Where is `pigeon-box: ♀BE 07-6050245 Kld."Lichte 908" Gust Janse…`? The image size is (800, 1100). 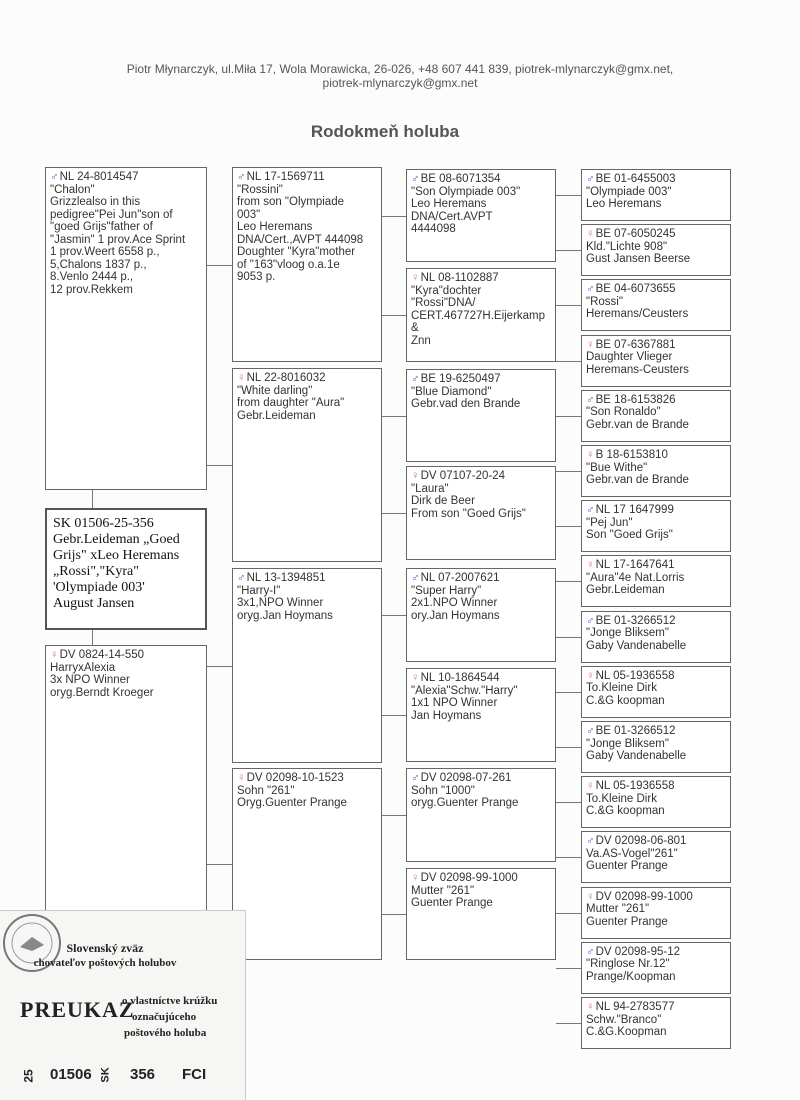
pigeon-box: ♀BE 07-6050245 Kld."Lichte 908" Gust Janse… is located at coordinates (656, 250).